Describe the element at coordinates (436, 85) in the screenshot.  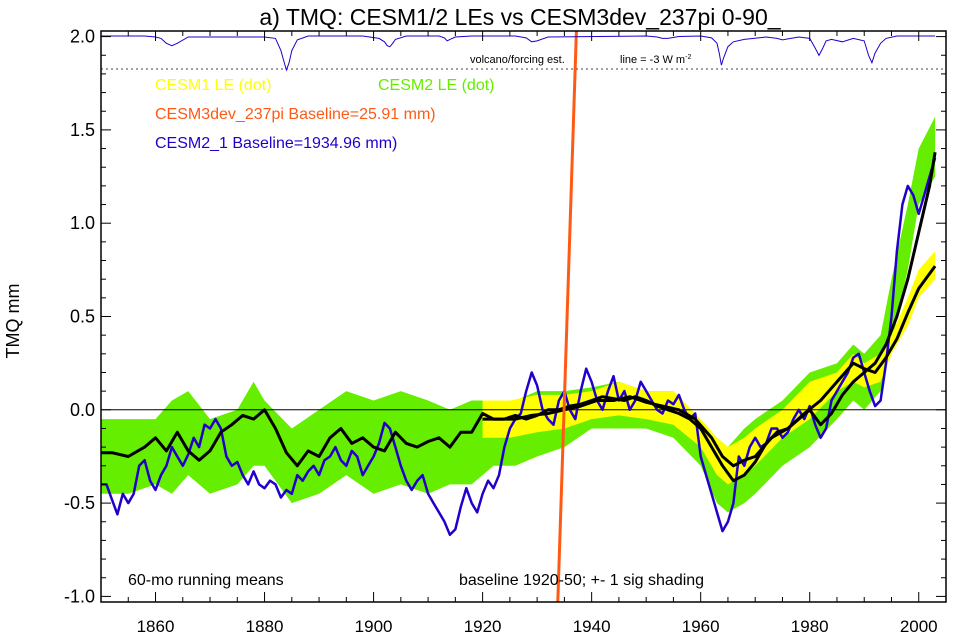
I see `legend-cesm2: CESM2 LE (dot)` at that location.